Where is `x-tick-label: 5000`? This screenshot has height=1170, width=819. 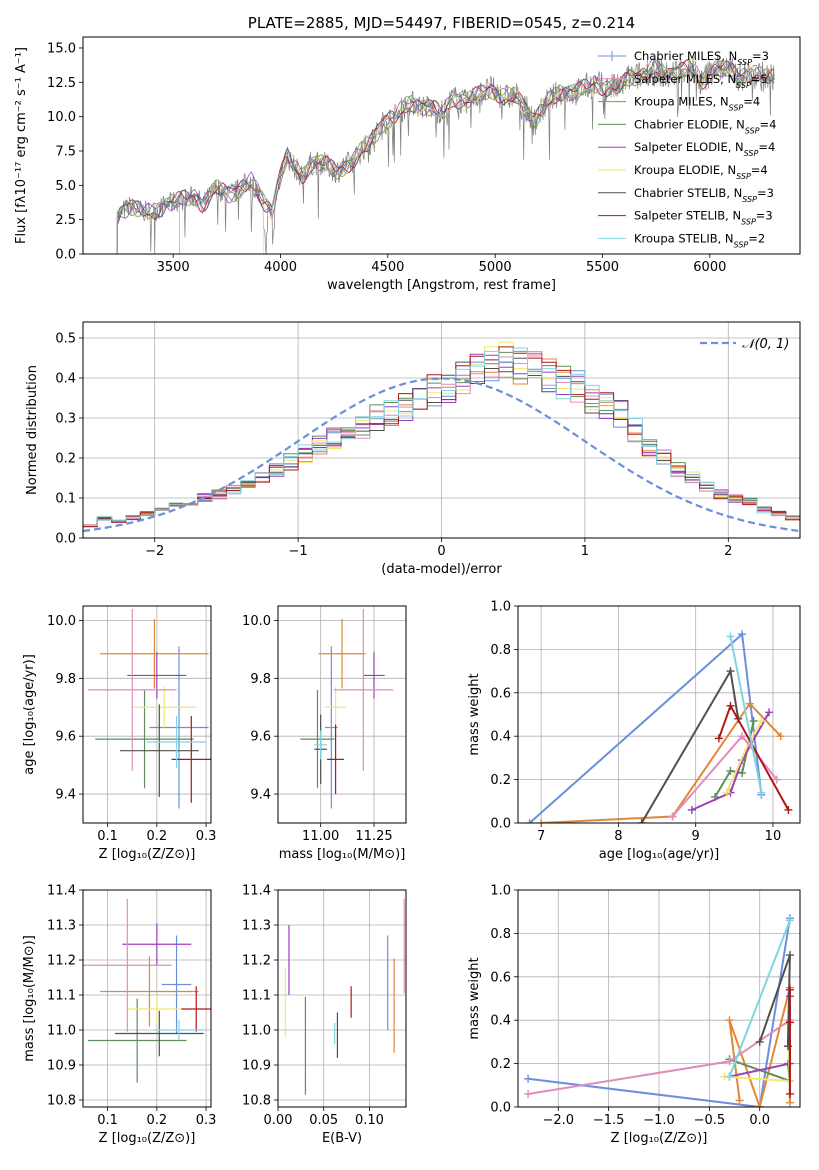
x-tick-label: 5000 is located at coordinates (495, 267).